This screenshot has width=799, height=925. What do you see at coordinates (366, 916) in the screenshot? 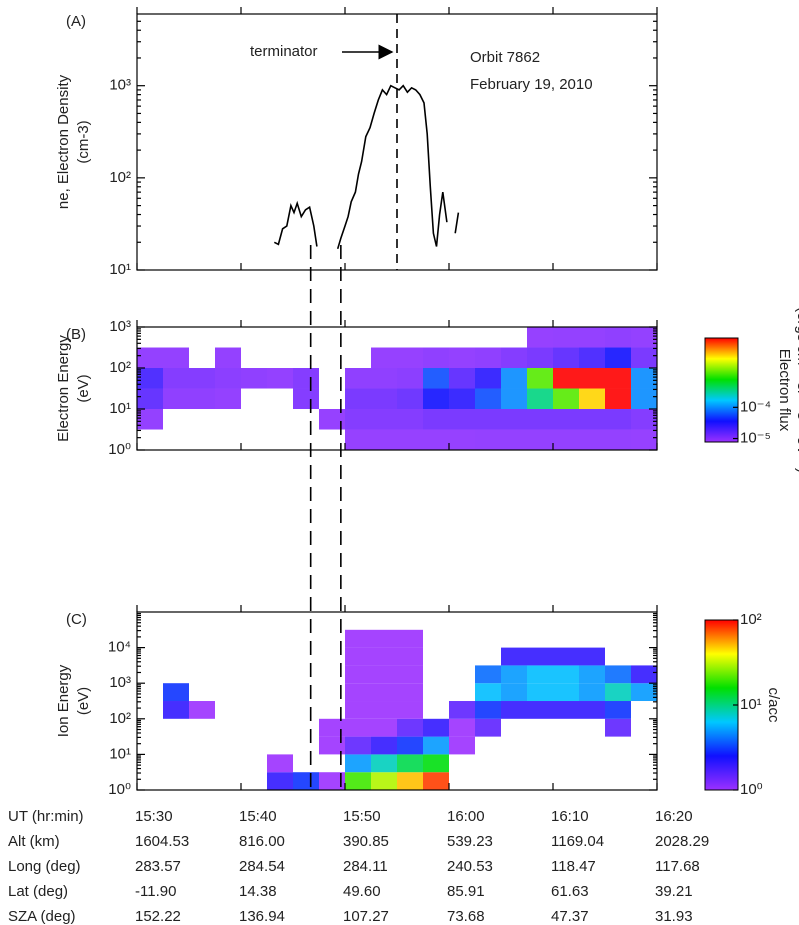
I see `ephemeris-value: 107.27` at bounding box center [366, 916].